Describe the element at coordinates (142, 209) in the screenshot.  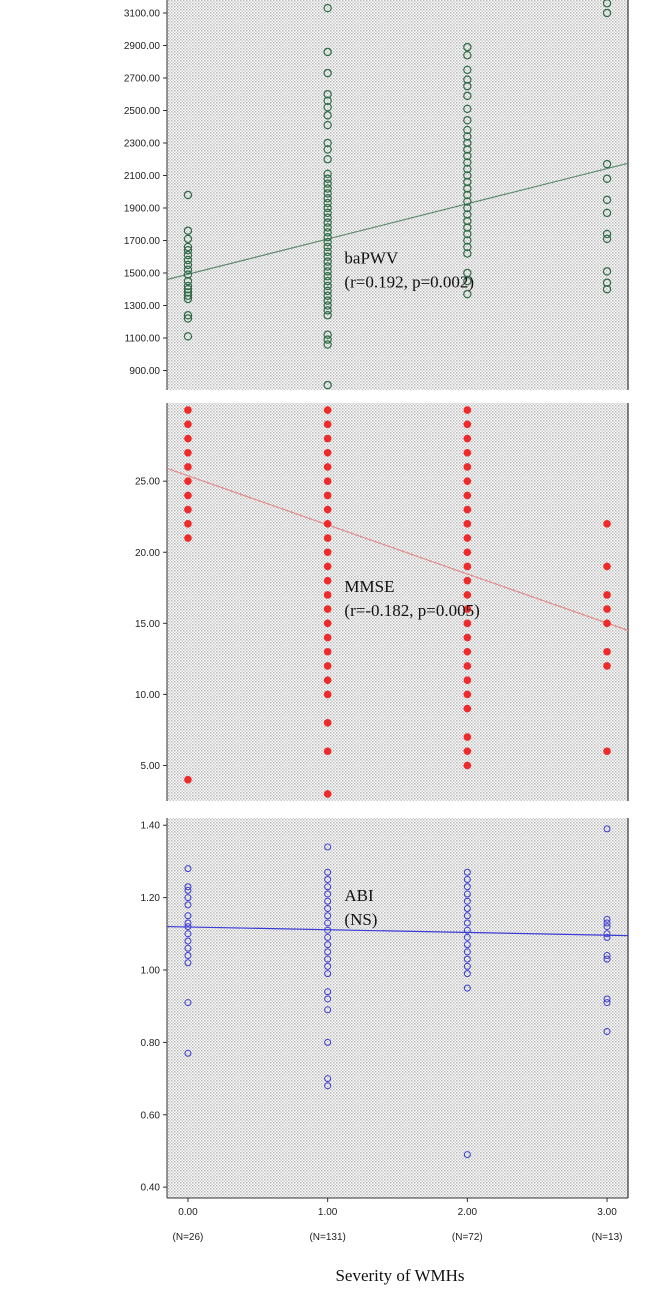
I see `y-tick-label: 1900.00` at that location.